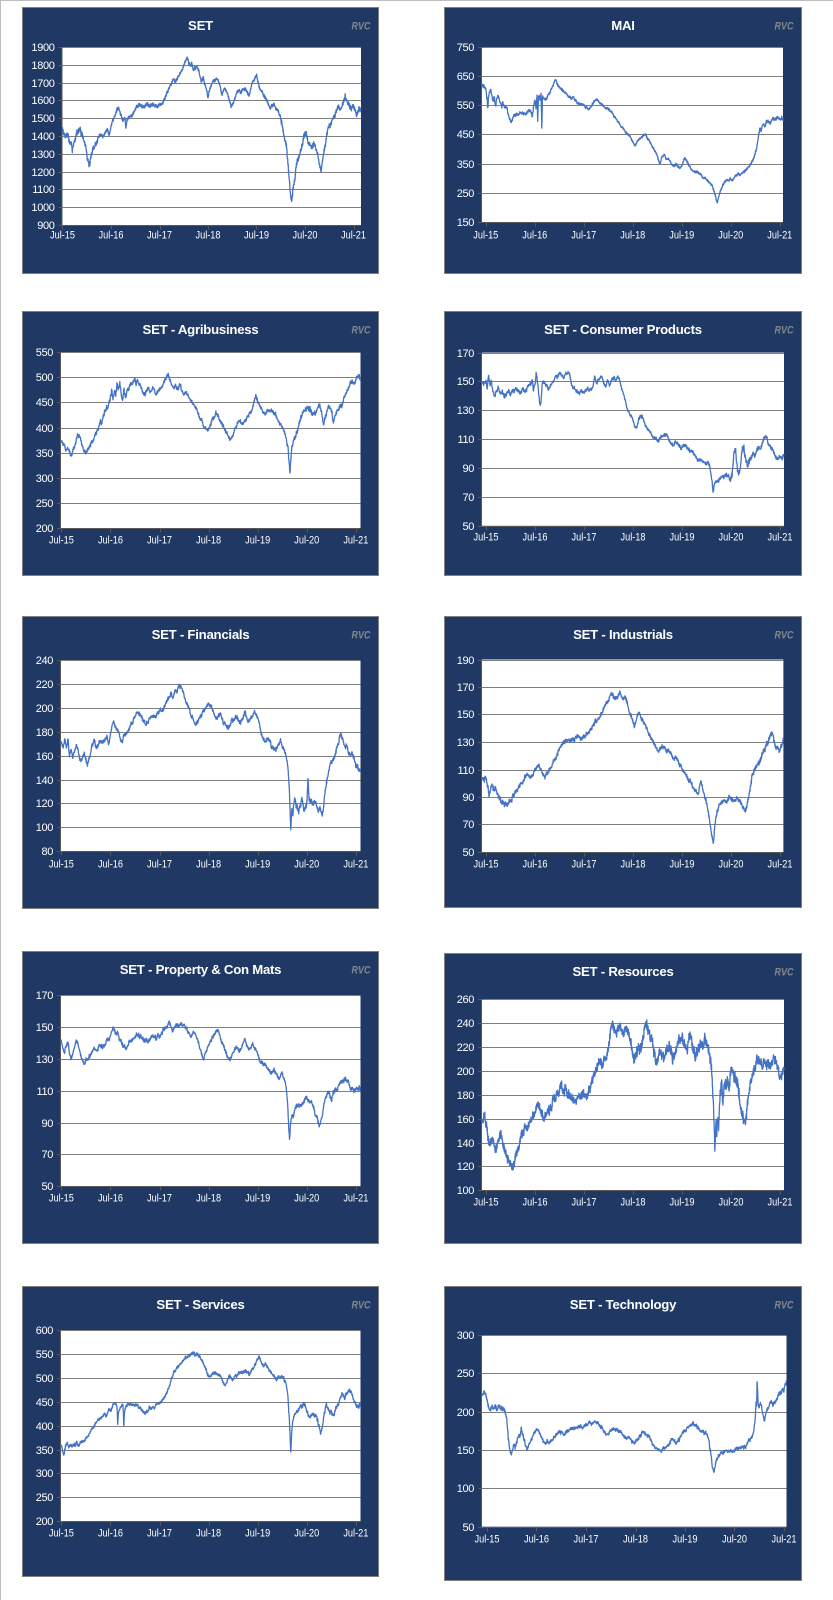 The image size is (833, 1600). Describe the element at coordinates (42, 155) in the screenshot. I see `svg-text: 1300` at that location.